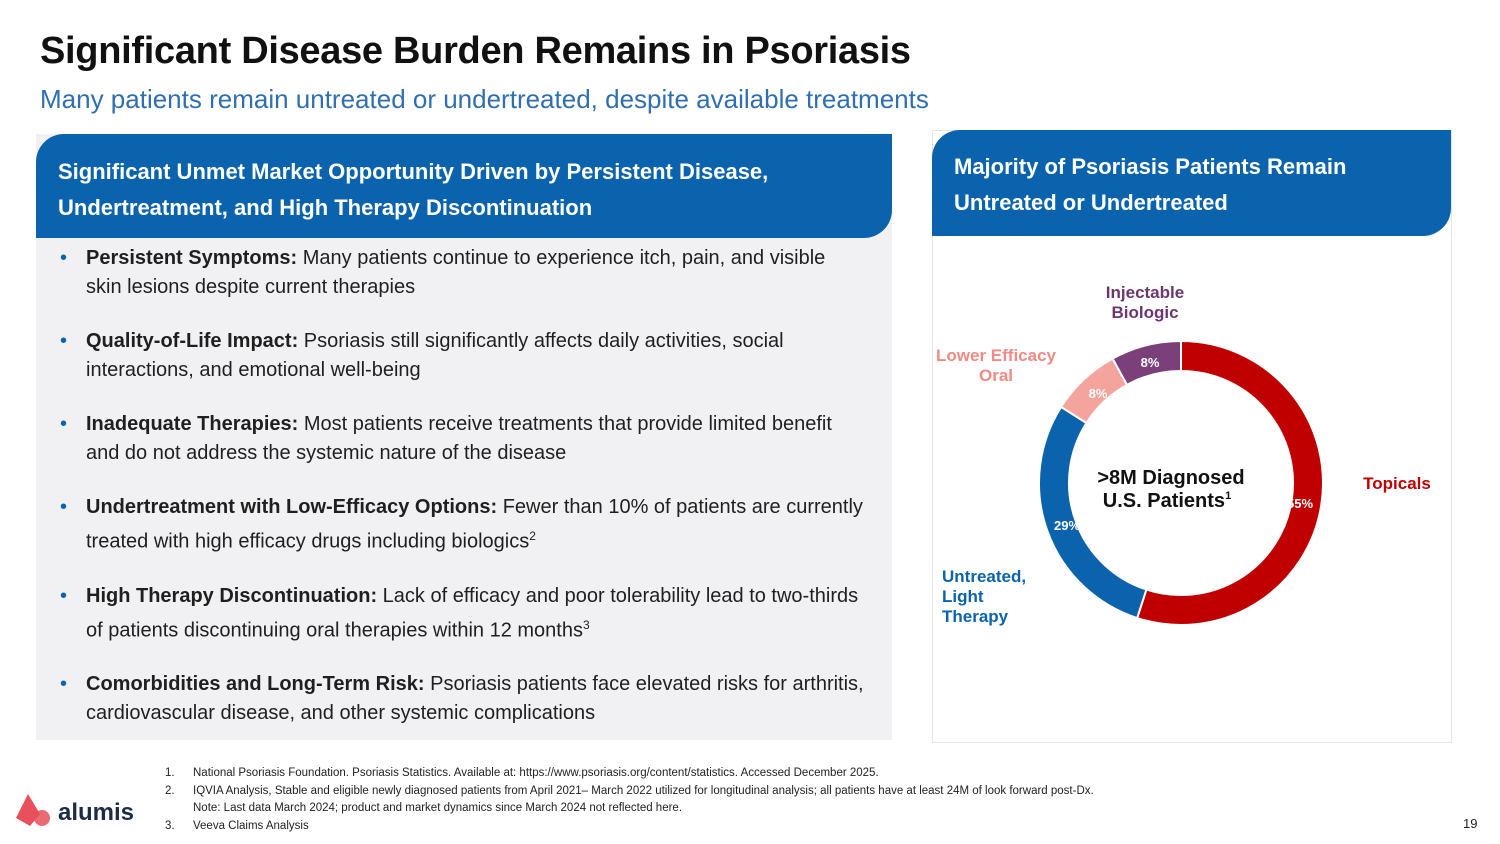  What do you see at coordinates (1300, 503) in the screenshot?
I see `donut-percent-label: 55%` at bounding box center [1300, 503].